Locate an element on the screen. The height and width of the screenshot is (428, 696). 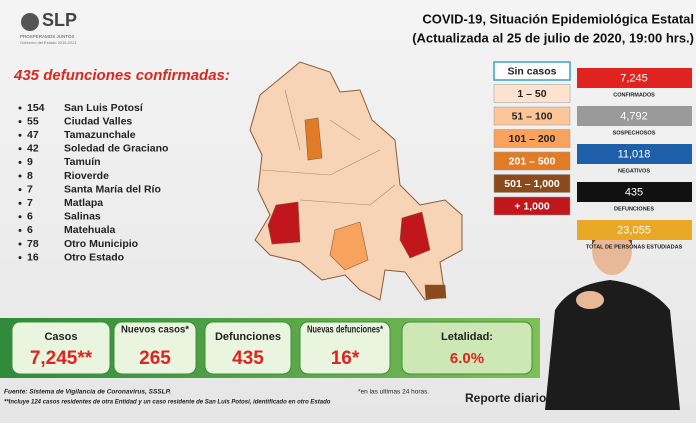
summary-label: Nuevas defunciones* is located at coordinates (345, 330).